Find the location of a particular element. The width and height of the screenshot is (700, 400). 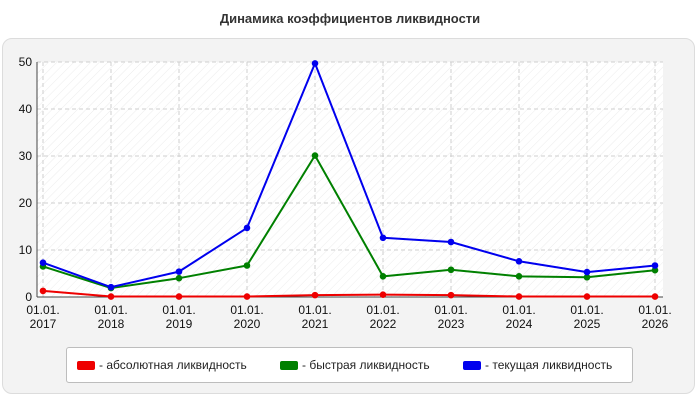

y-tick-label: 0 is located at coordinates (28, 297).